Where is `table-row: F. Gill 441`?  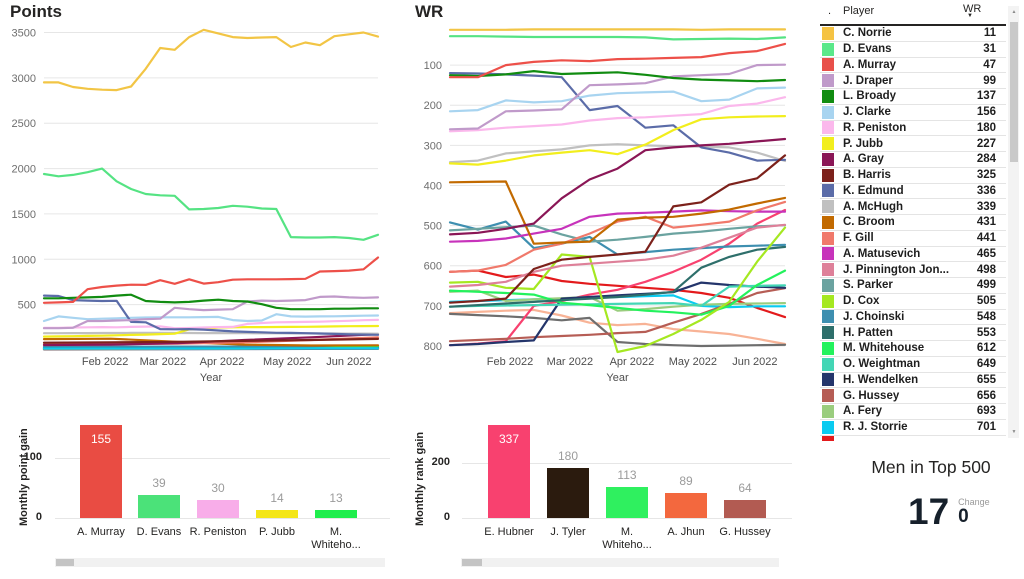 table-row: F. Gill 441 is located at coordinates (913, 239).